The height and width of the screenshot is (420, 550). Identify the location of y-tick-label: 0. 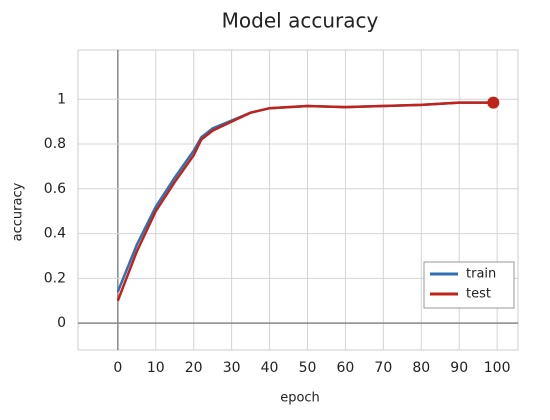
(61, 323).